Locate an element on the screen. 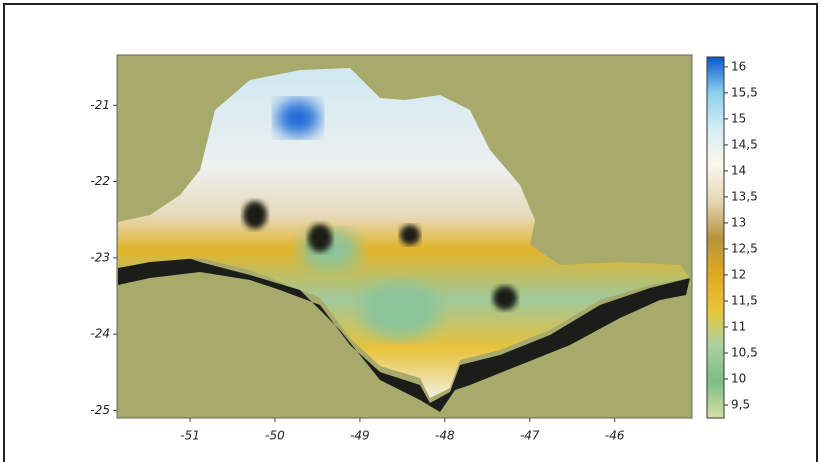  colorbar-scale is located at coordinates (715, 237).